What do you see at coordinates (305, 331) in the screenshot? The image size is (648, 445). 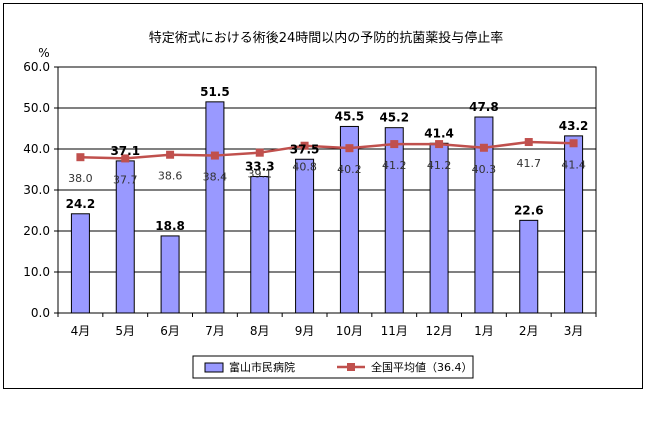 I see `x-tick-label: 9月` at bounding box center [305, 331].